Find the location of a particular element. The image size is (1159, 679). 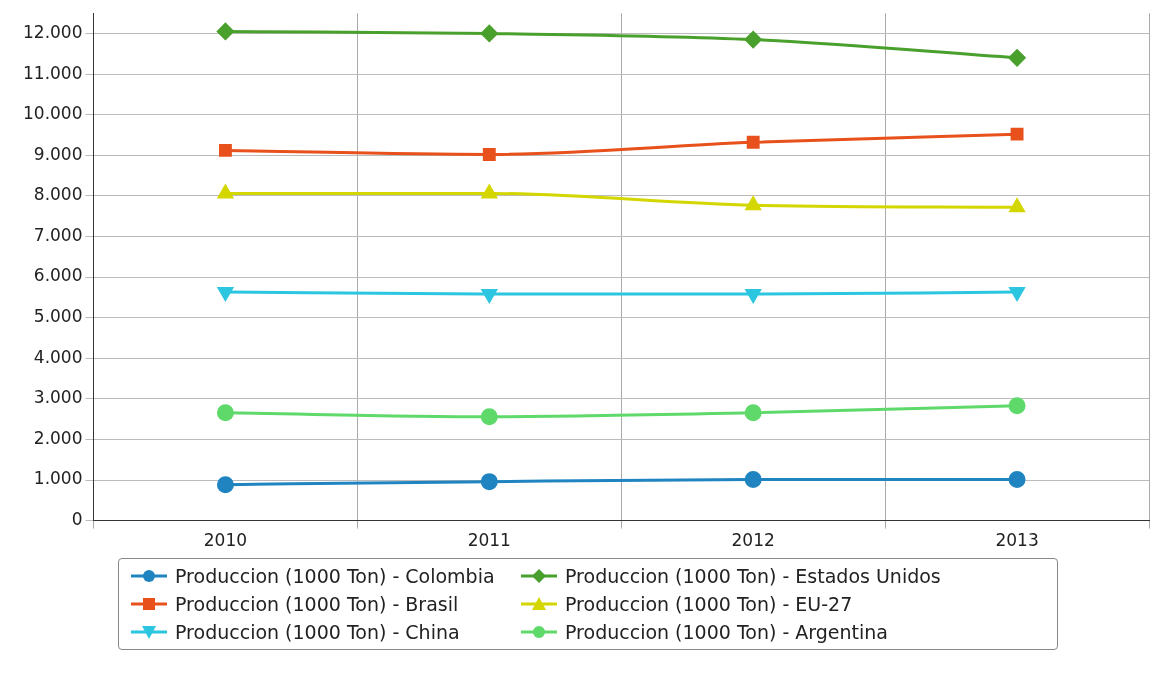

y-tick-label: 8.000 is located at coordinates (58, 194).